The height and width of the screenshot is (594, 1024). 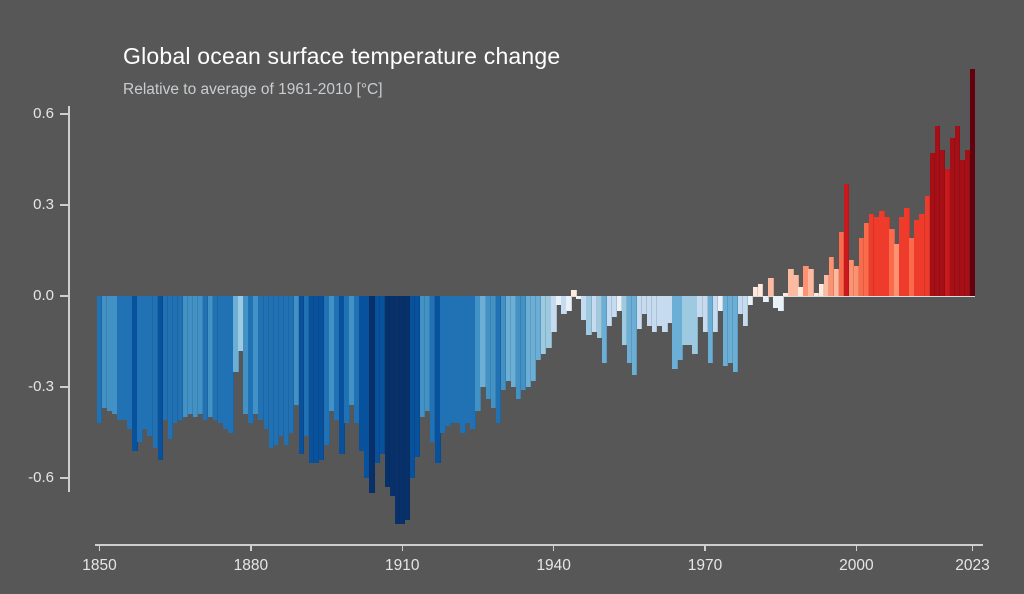 What do you see at coordinates (422, 357) in the screenshot?
I see `bar-1914` at bounding box center [422, 357].